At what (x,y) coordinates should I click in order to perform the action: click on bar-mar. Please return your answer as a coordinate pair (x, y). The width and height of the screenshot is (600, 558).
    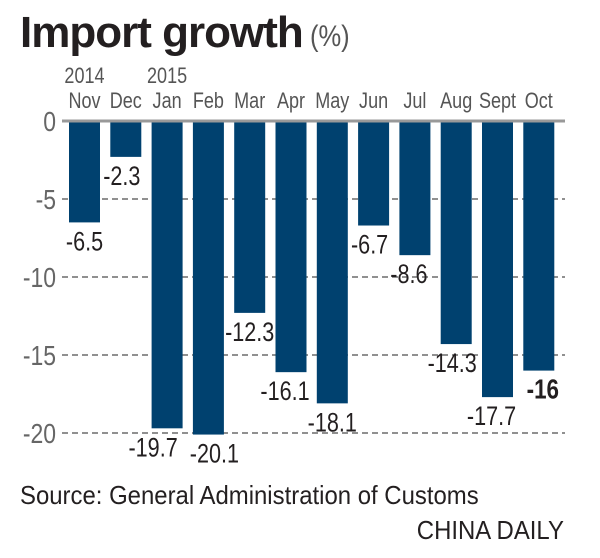
    Looking at the image, I should click on (250, 217).